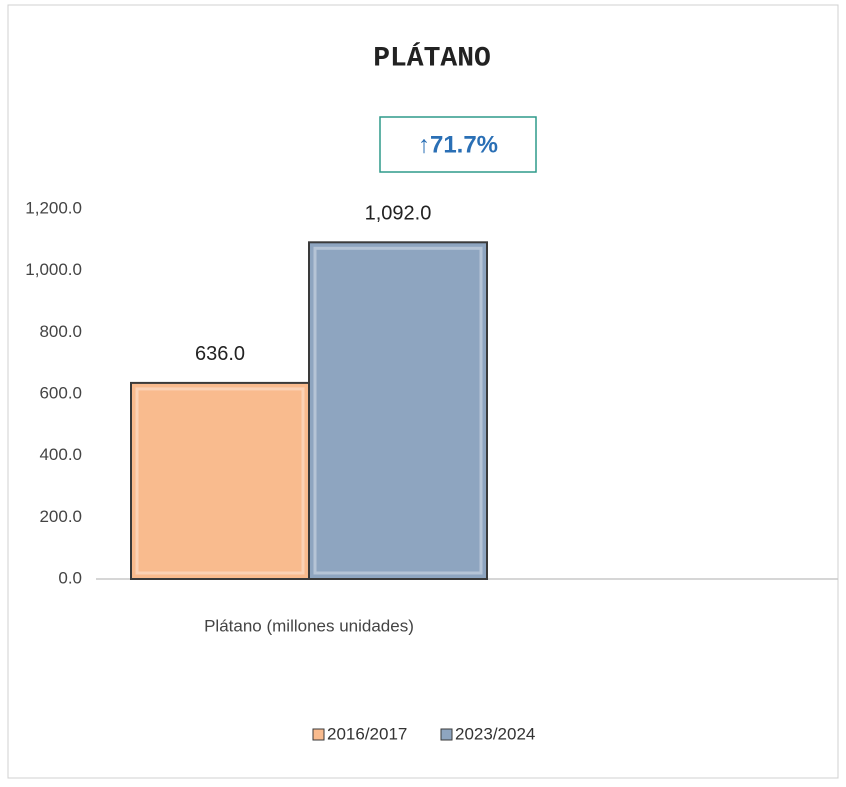 The width and height of the screenshot is (846, 787). What do you see at coordinates (53, 207) in the screenshot?
I see `y-tick-label: 1,200.0` at bounding box center [53, 207].